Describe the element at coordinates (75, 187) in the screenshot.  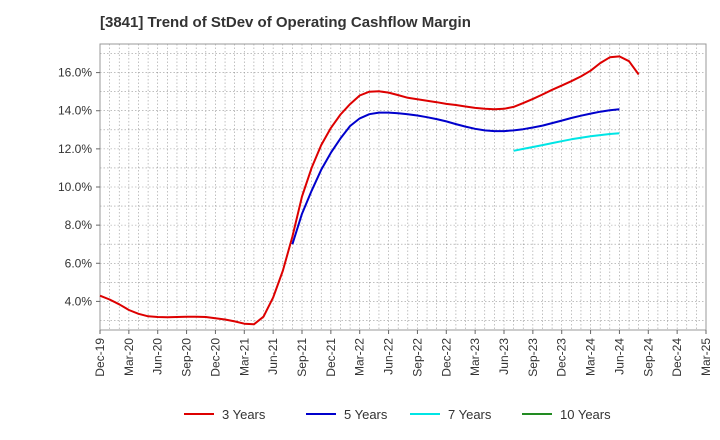
I see `y-tick-label: 10.0%` at that location.